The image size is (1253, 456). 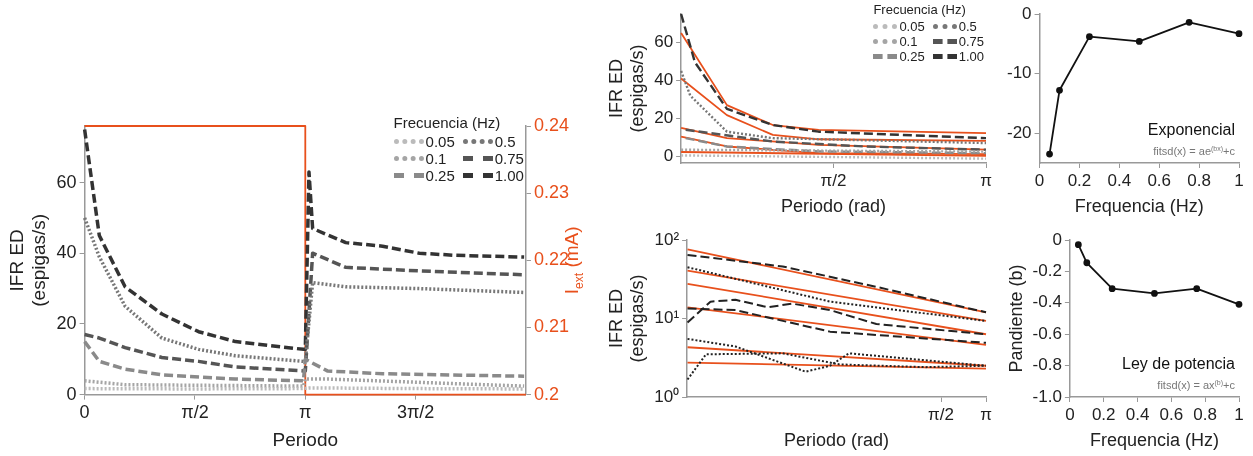 What do you see at coordinates (305, 439) in the screenshot?
I see `x-axis-title: Periodo` at bounding box center [305, 439].